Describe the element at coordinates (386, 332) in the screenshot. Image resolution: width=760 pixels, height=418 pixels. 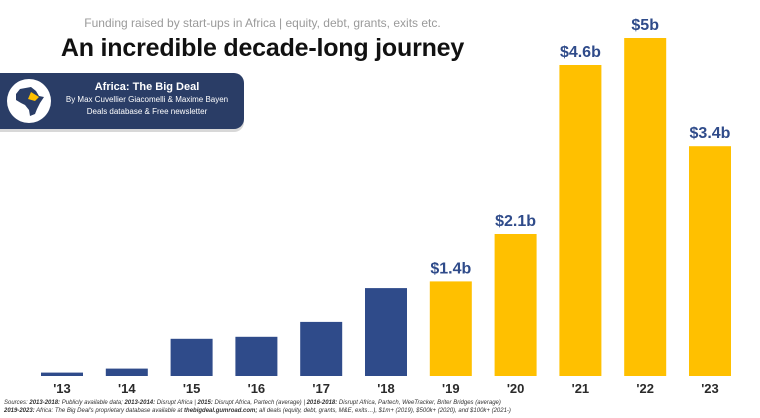
I see `bar-2018` at that location.